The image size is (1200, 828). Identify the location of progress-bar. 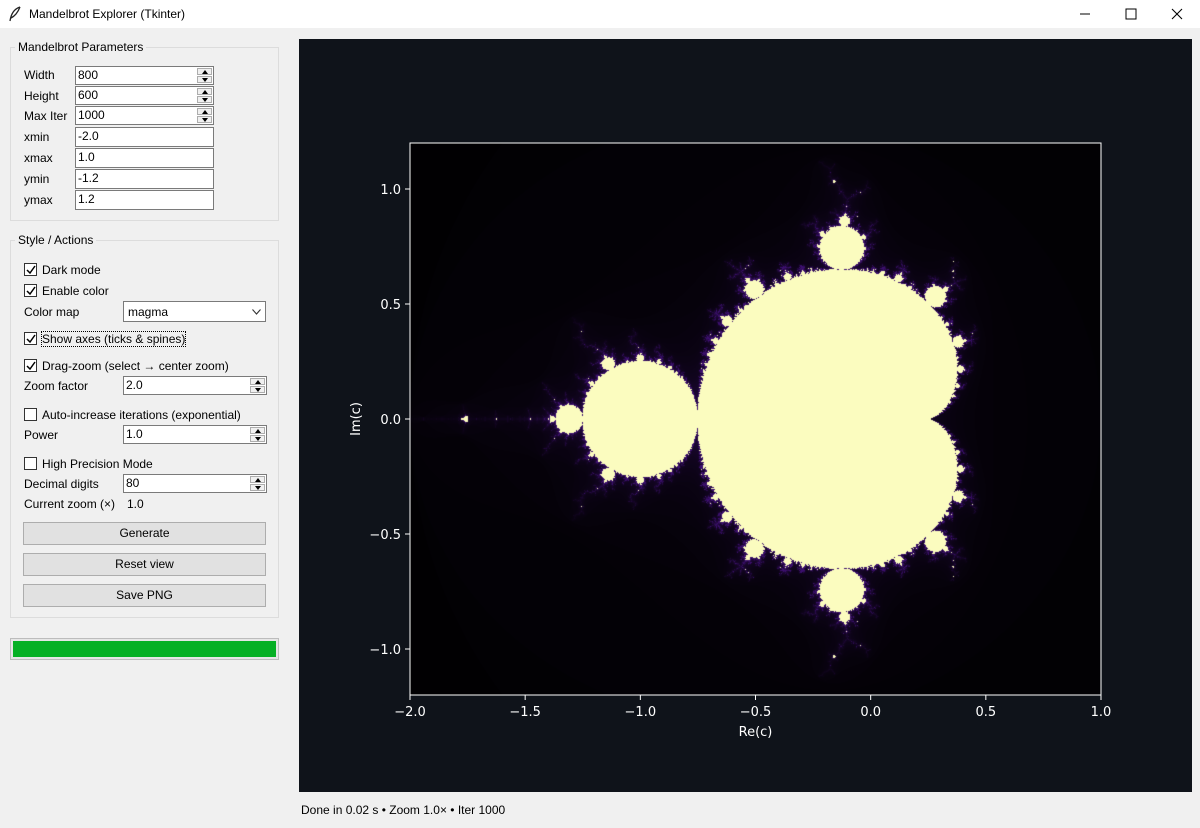
(144, 649).